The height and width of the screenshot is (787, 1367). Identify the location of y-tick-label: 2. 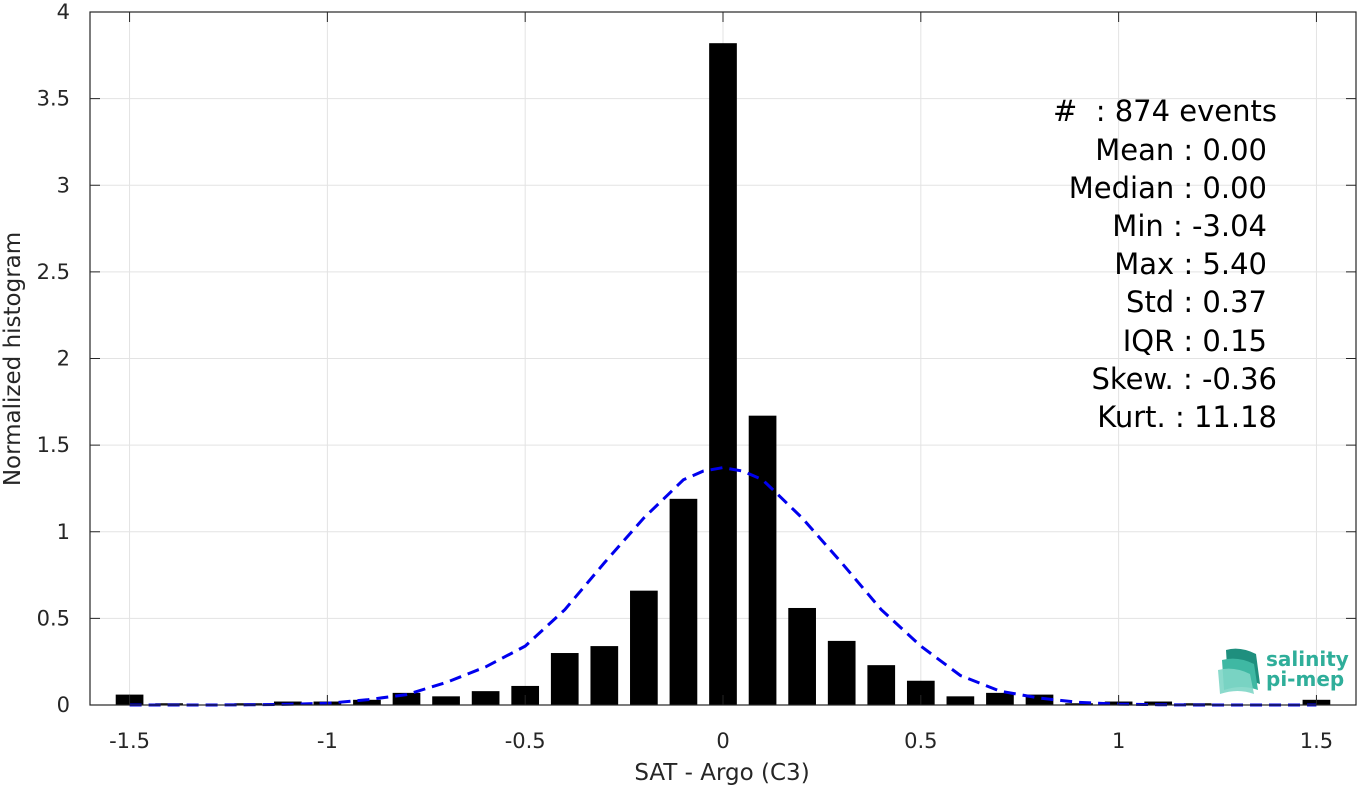
(63, 359).